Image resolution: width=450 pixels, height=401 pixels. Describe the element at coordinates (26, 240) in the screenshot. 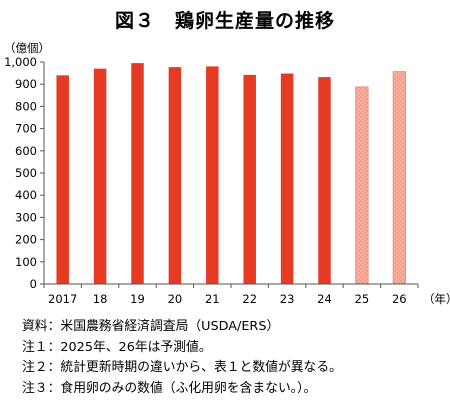

I see `y-tick-label: 200` at that location.